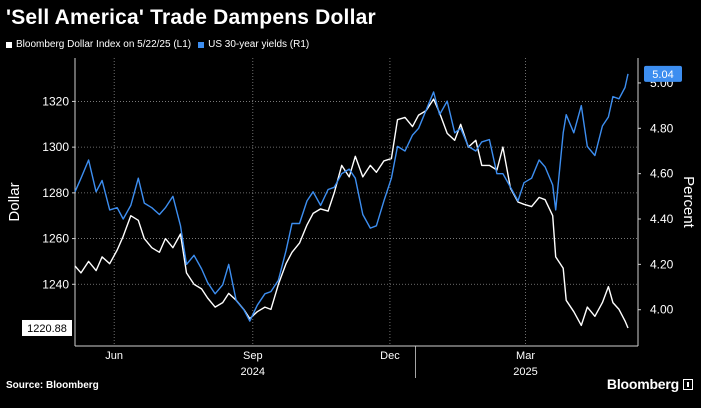 The image size is (701, 408). What do you see at coordinates (191, 17) in the screenshot?
I see `chart-title: 'Sell America' Trade Dampens Dollar` at bounding box center [191, 17].